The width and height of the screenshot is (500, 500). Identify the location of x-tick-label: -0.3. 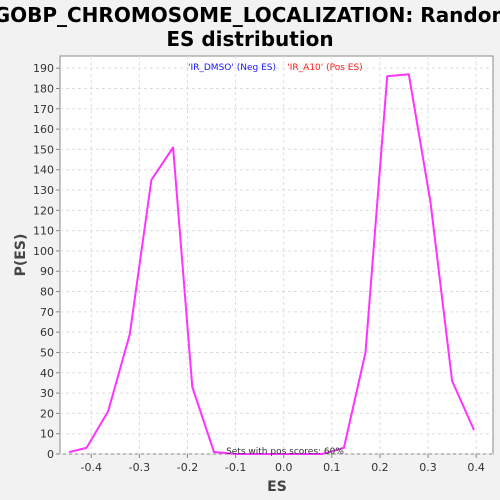
(139, 467).